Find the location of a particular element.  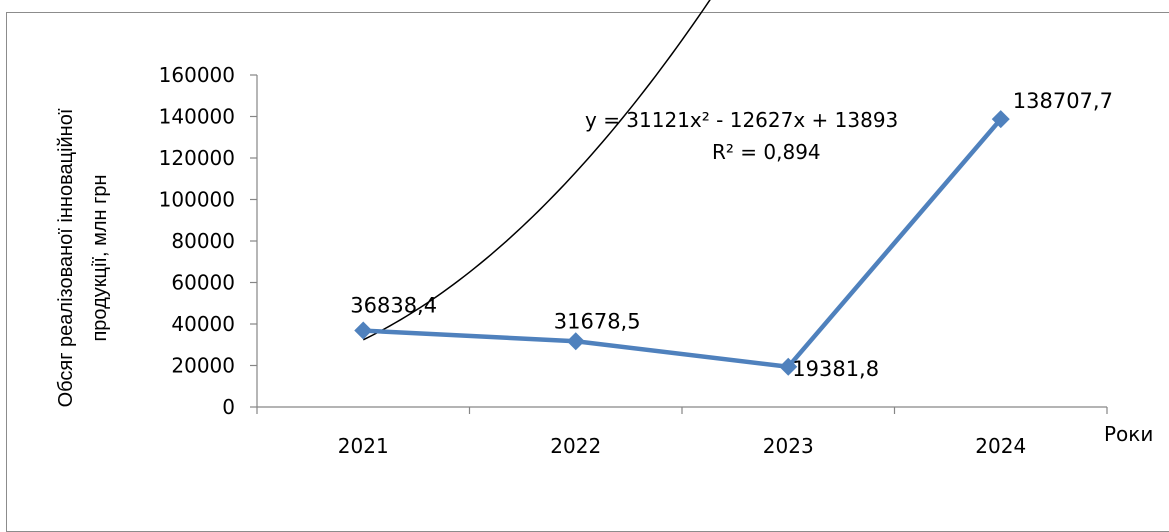

x-tick-label: 2021 is located at coordinates (363, 446).